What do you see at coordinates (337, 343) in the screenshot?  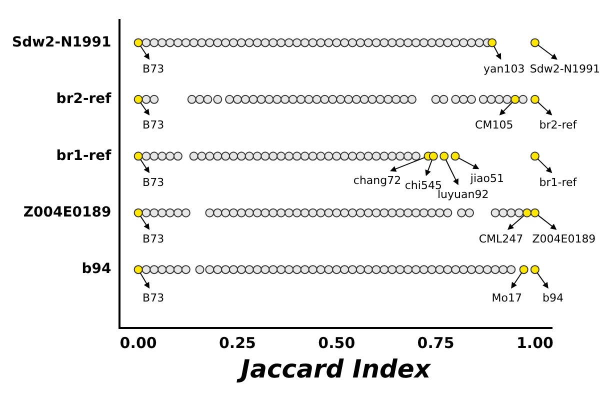 I see `x-tick-label: 0.50` at bounding box center [337, 343].